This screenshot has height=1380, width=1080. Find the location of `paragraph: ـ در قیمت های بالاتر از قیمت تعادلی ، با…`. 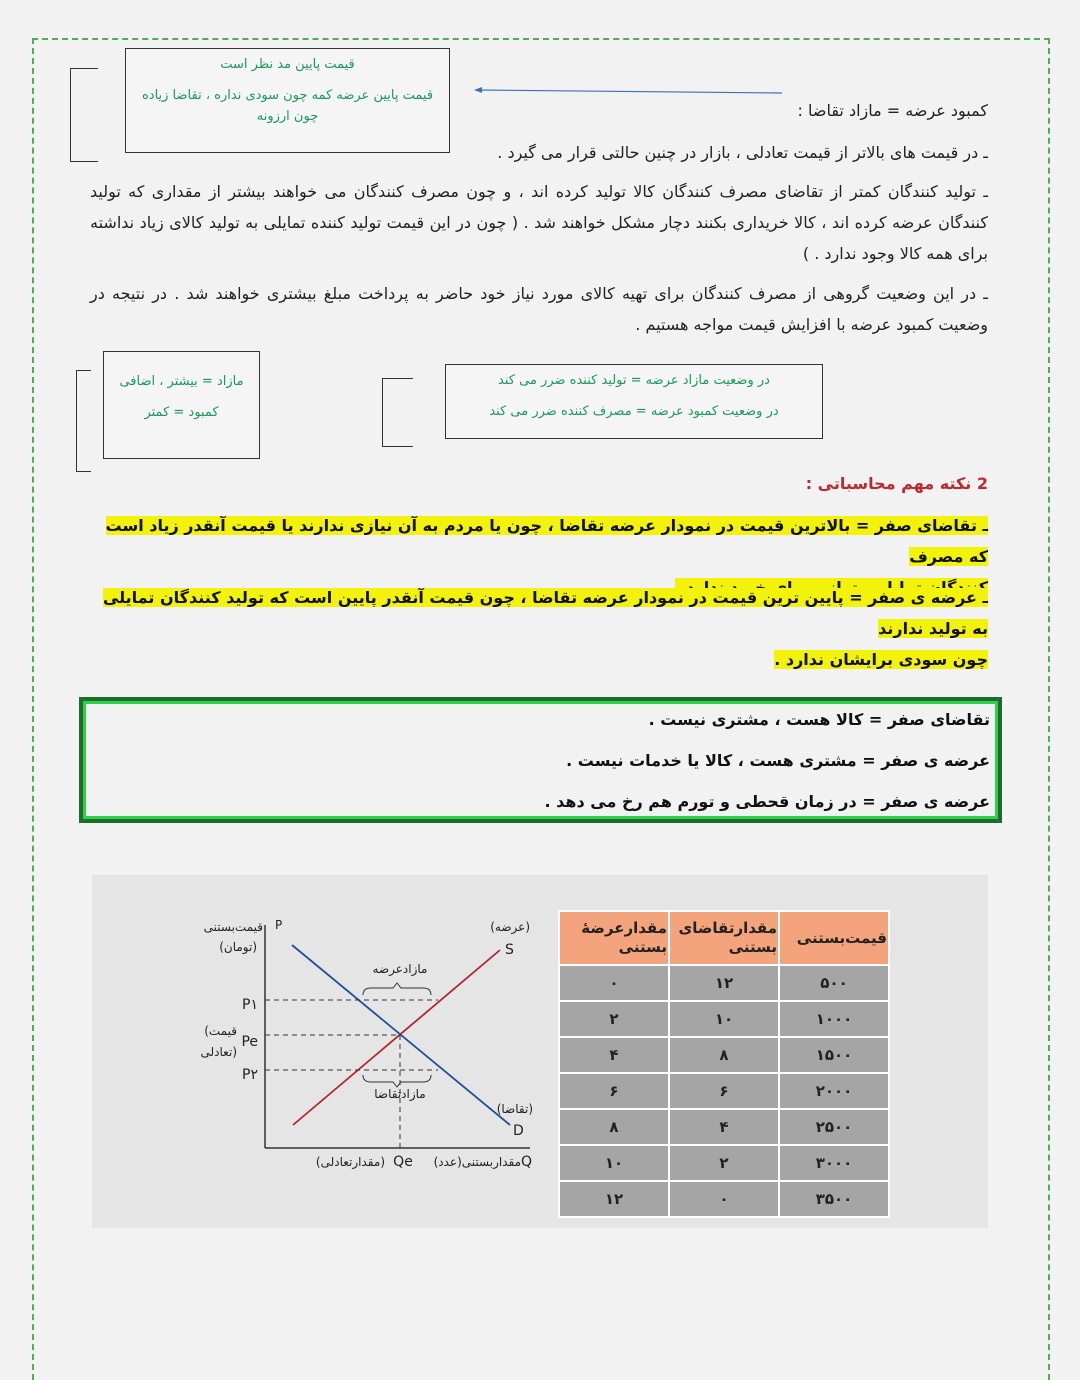

paragraph: ـ در قیمت های بالاتر از قیمت تعادلی ، با… is located at coordinates (742, 152).